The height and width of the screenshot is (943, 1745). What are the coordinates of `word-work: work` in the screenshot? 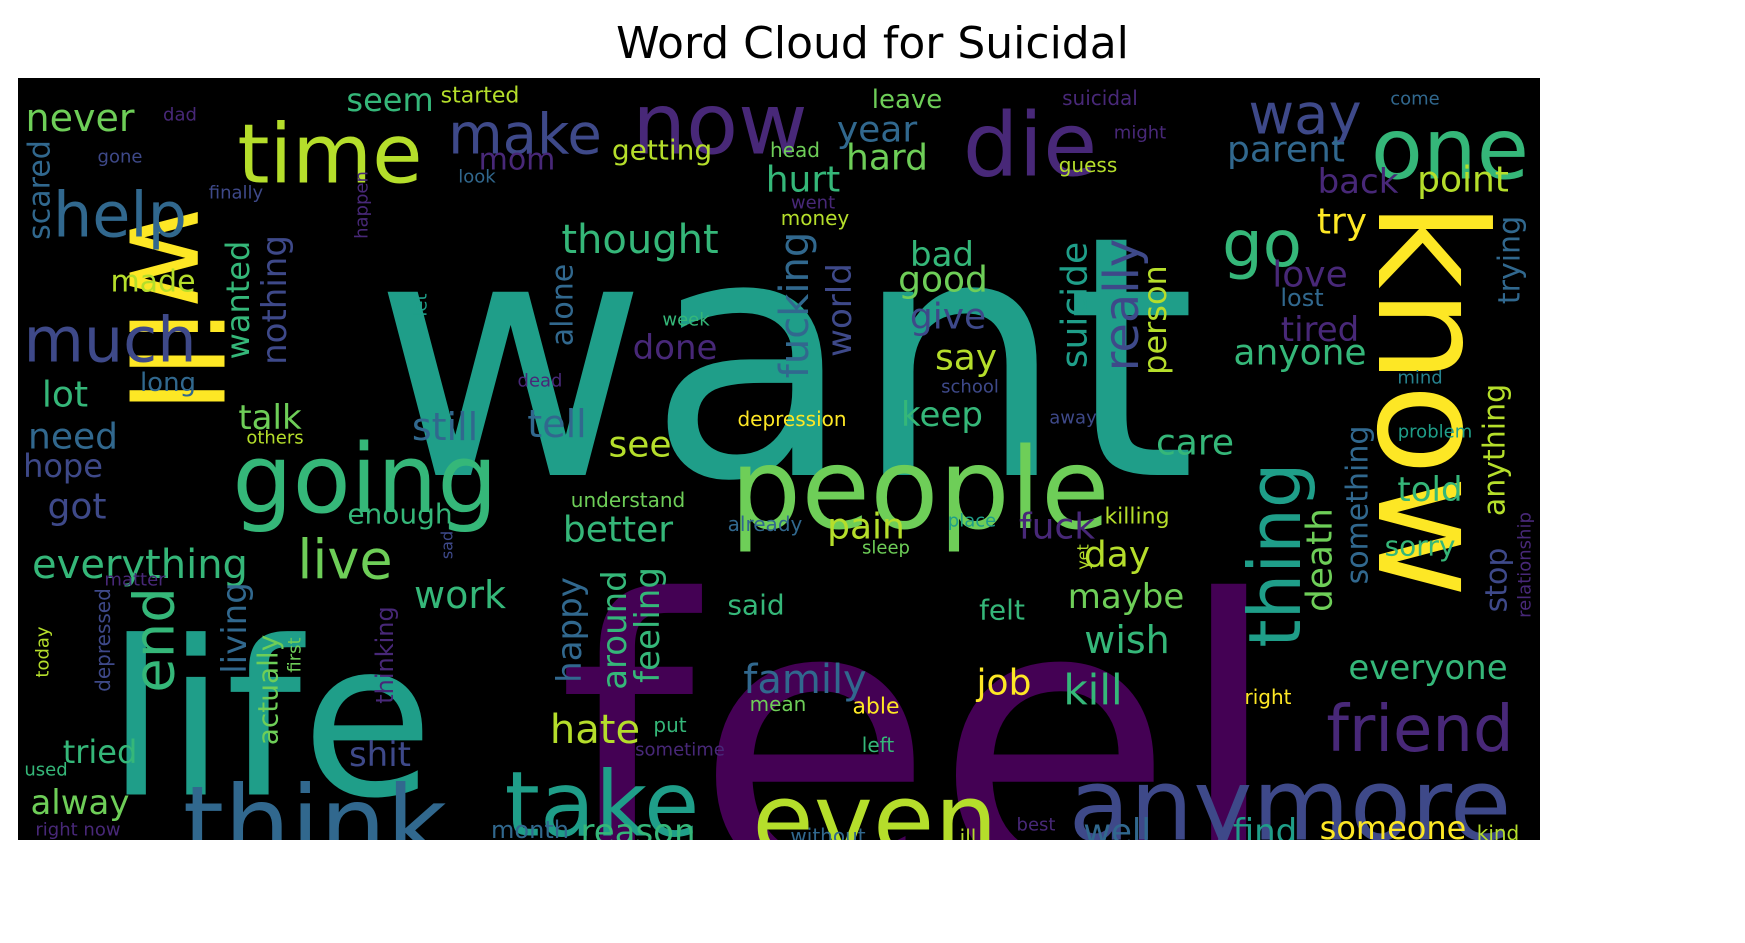 It's located at (460, 595).